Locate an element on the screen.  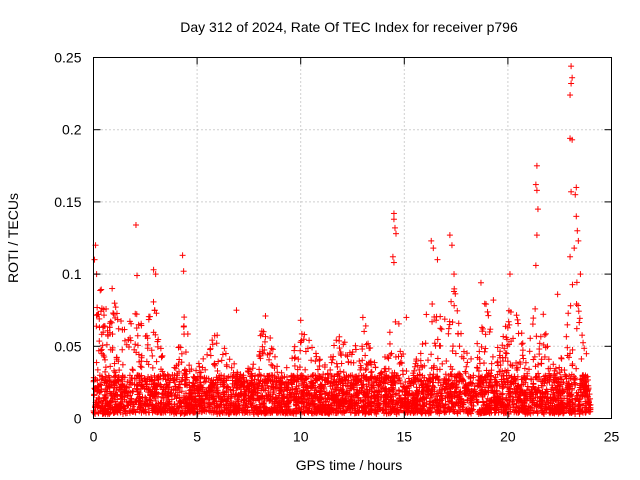
x-tick-labels: 0 5 10 15 20 25 is located at coordinates (355, 437).